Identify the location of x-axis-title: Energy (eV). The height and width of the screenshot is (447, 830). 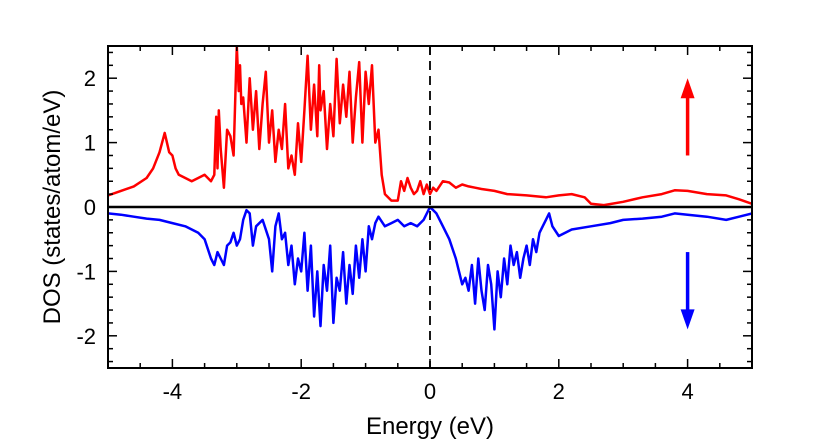
(430, 426).